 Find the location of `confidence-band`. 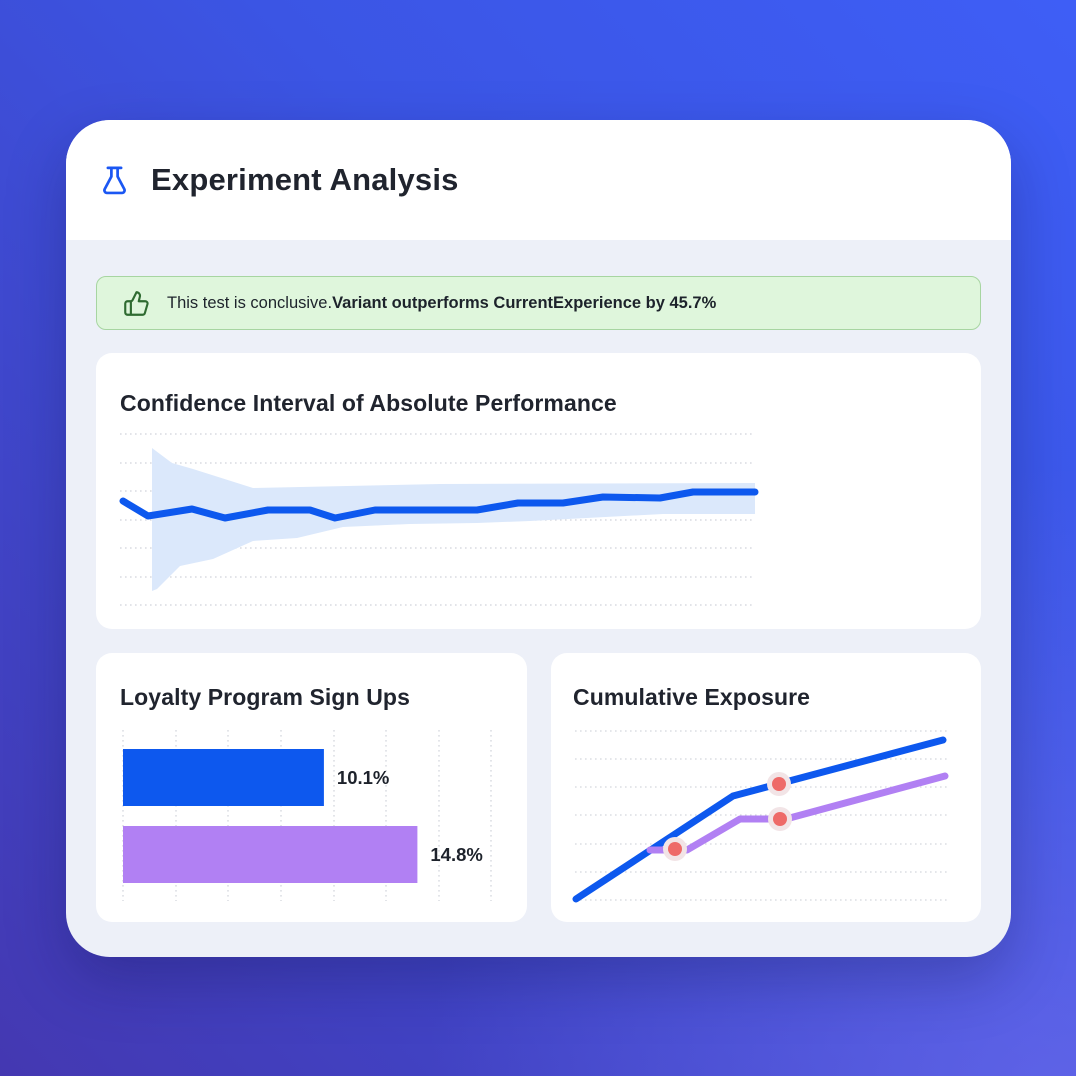

confidence-band is located at coordinates (453, 519).